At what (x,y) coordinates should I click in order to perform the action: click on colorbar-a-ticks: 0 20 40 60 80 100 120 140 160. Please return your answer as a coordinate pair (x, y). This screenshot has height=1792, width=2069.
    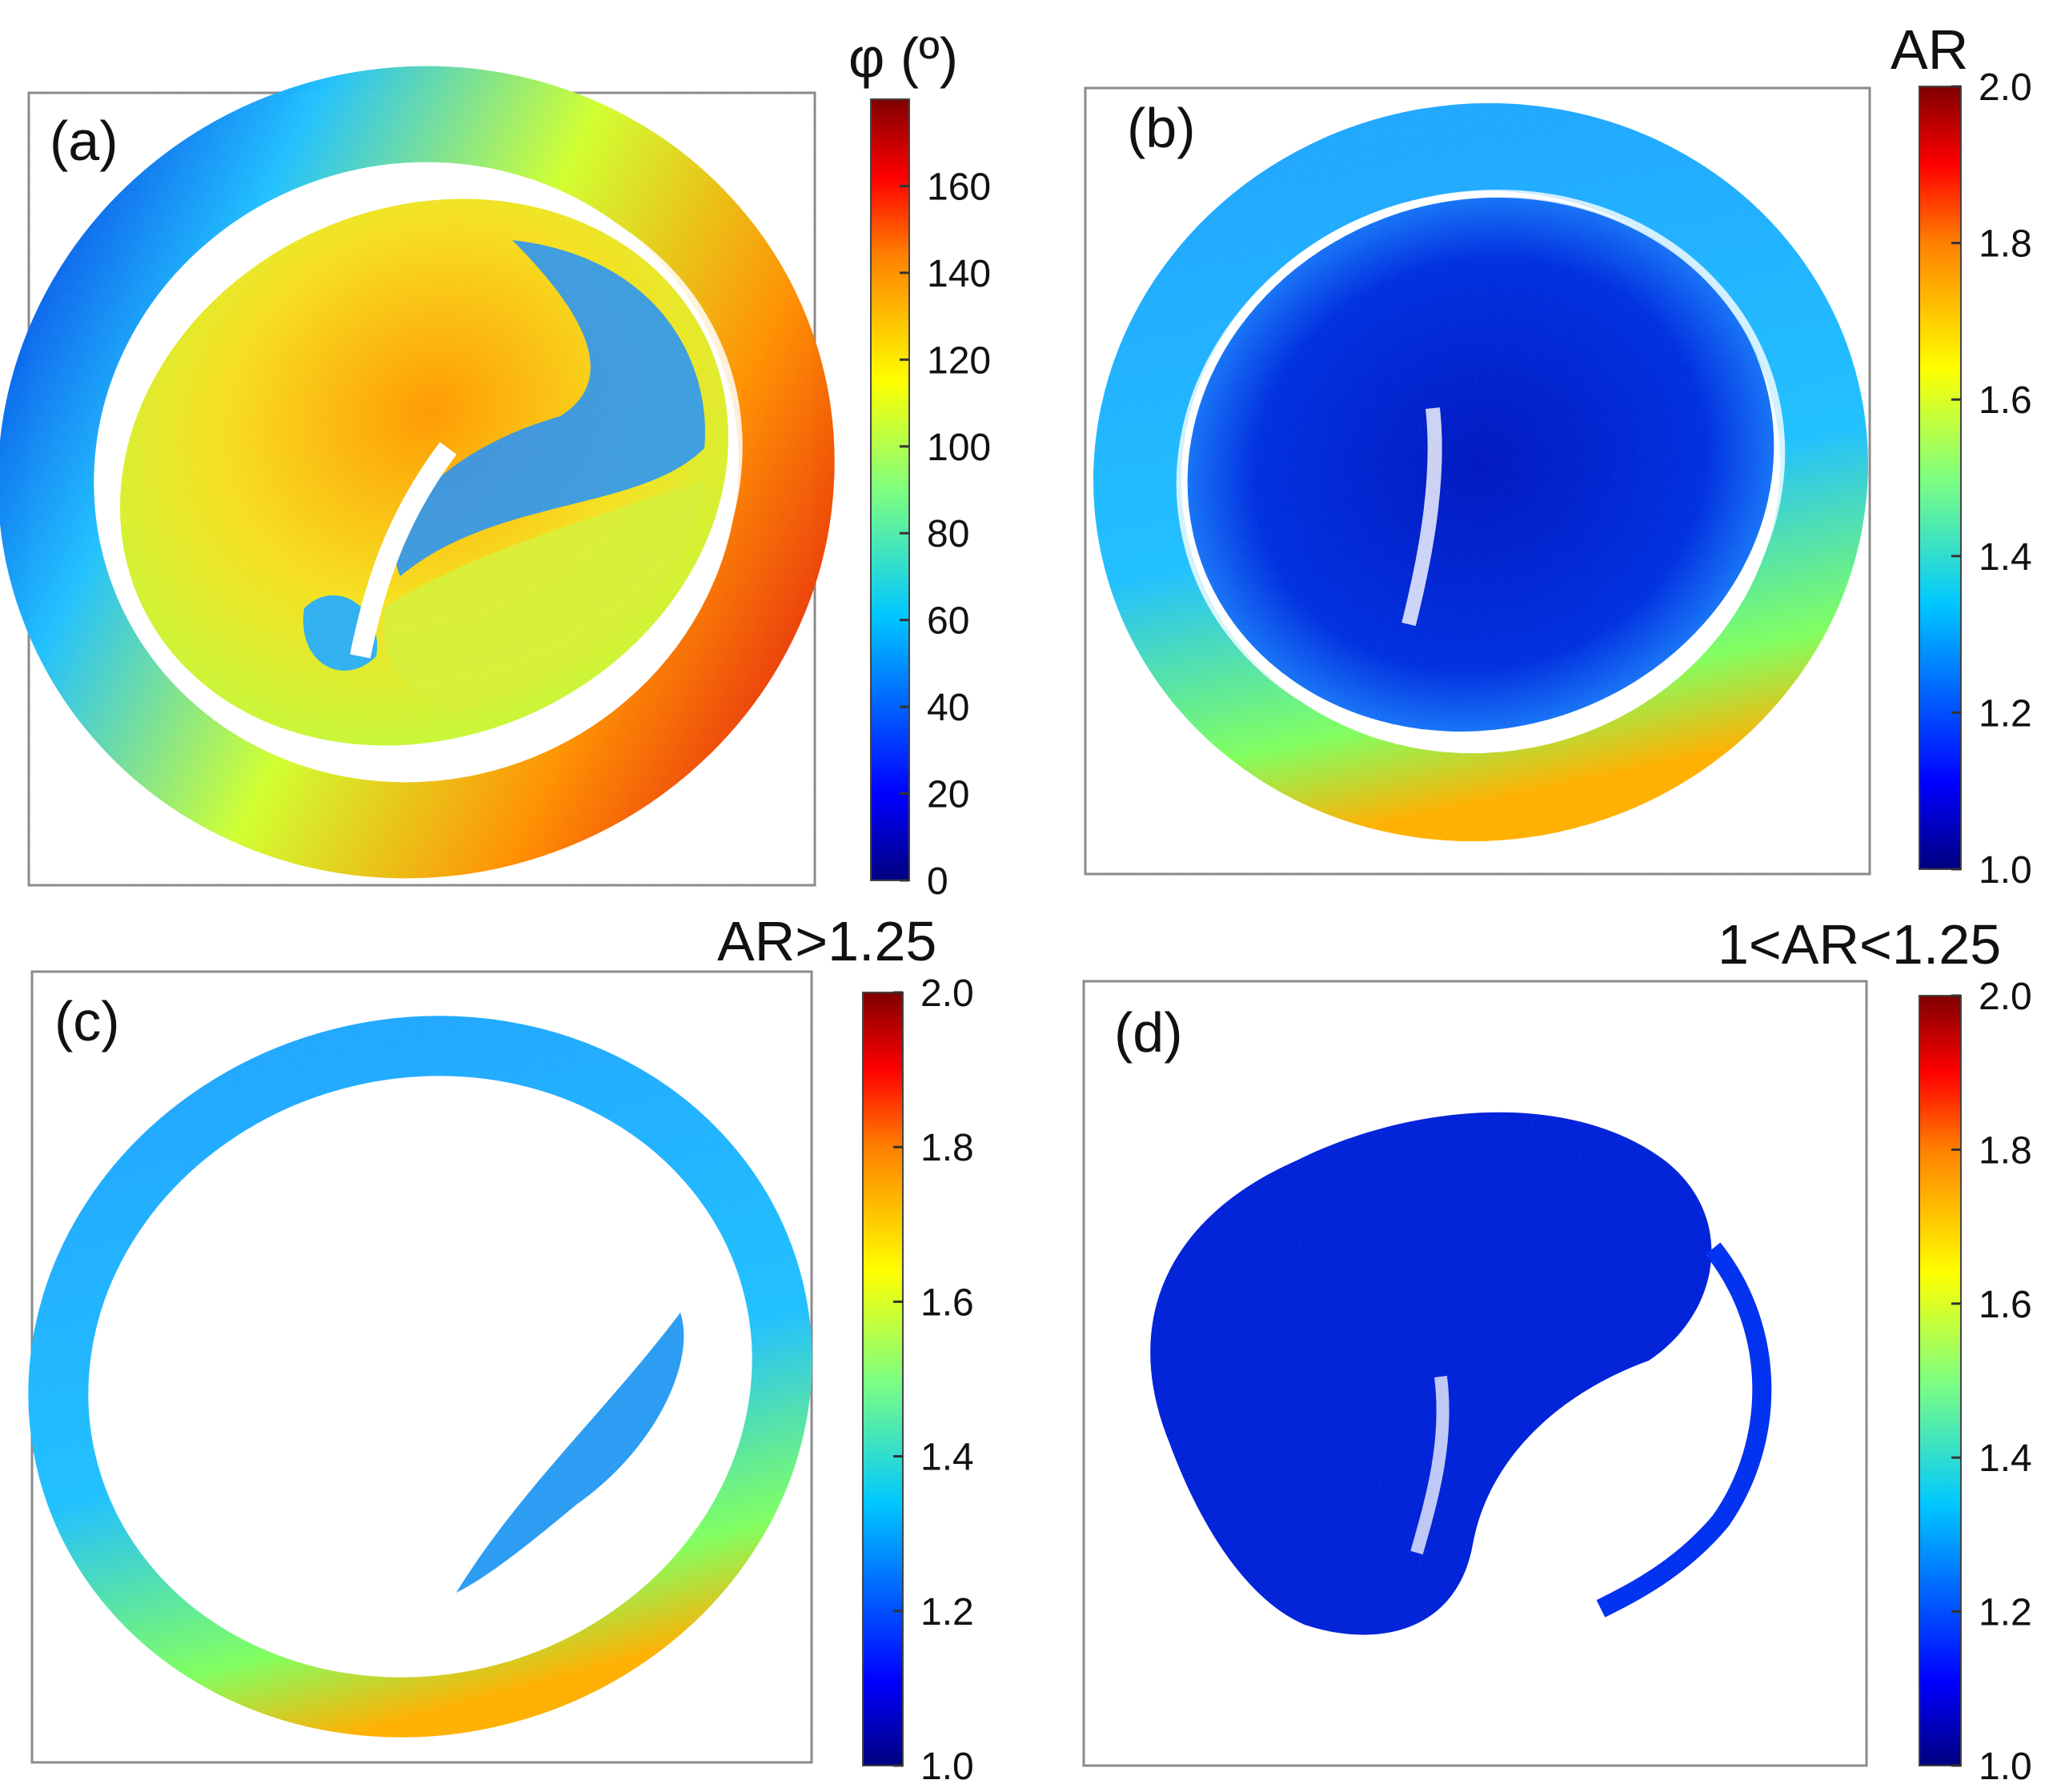
    Looking at the image, I should click on (945, 534).